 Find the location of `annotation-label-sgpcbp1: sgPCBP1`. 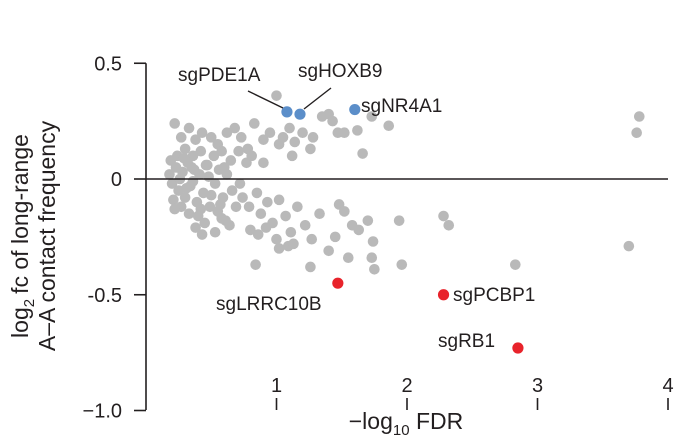

annotation-label-sgpcbp1: sgPCBP1 is located at coordinates (494, 295).